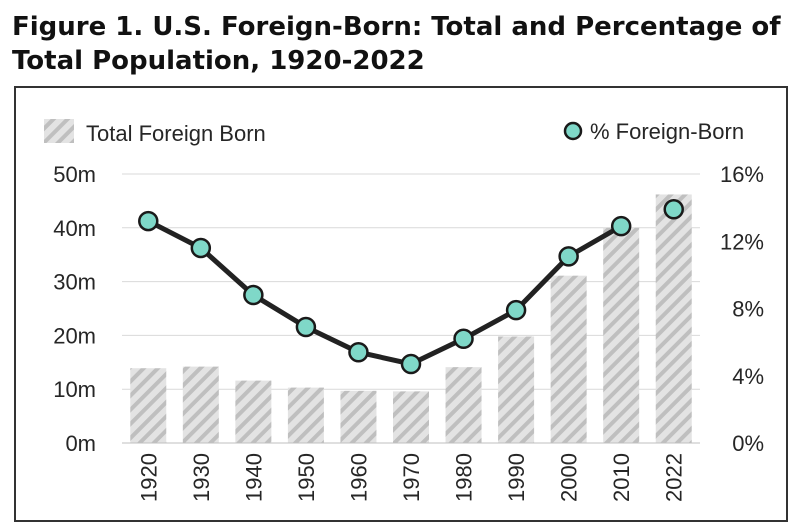 The width and height of the screenshot is (800, 532). I want to click on x-tick-label: 1960, so click(358, 477).